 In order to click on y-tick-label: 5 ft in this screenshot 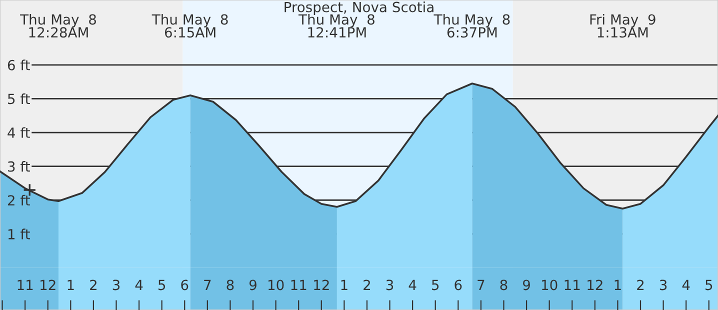, I will do `click(19, 98)`.